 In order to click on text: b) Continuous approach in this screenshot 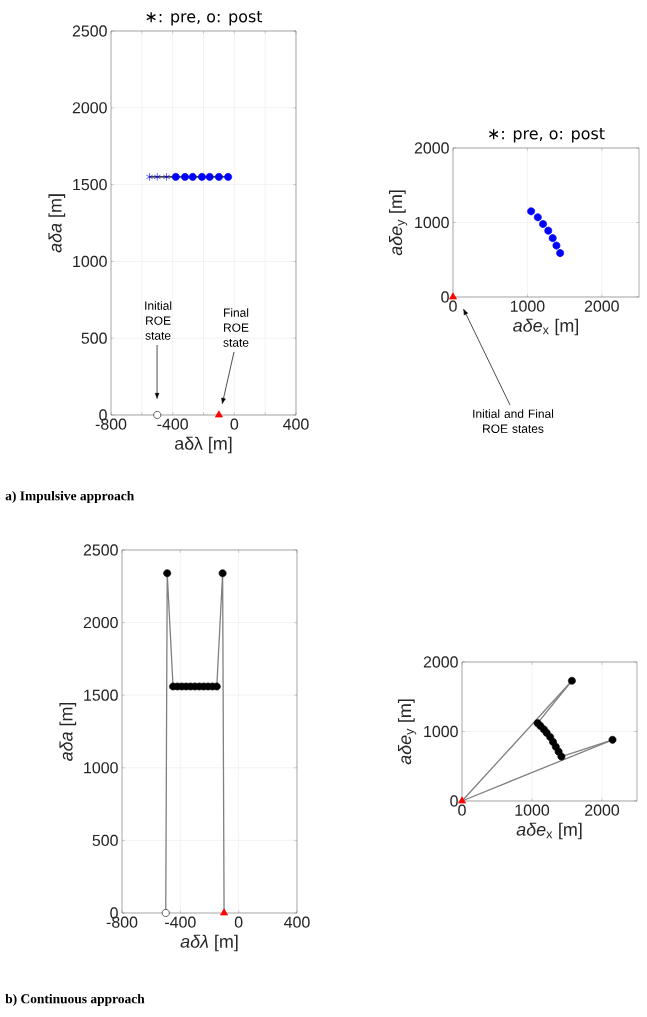, I will do `click(75, 1000)`.